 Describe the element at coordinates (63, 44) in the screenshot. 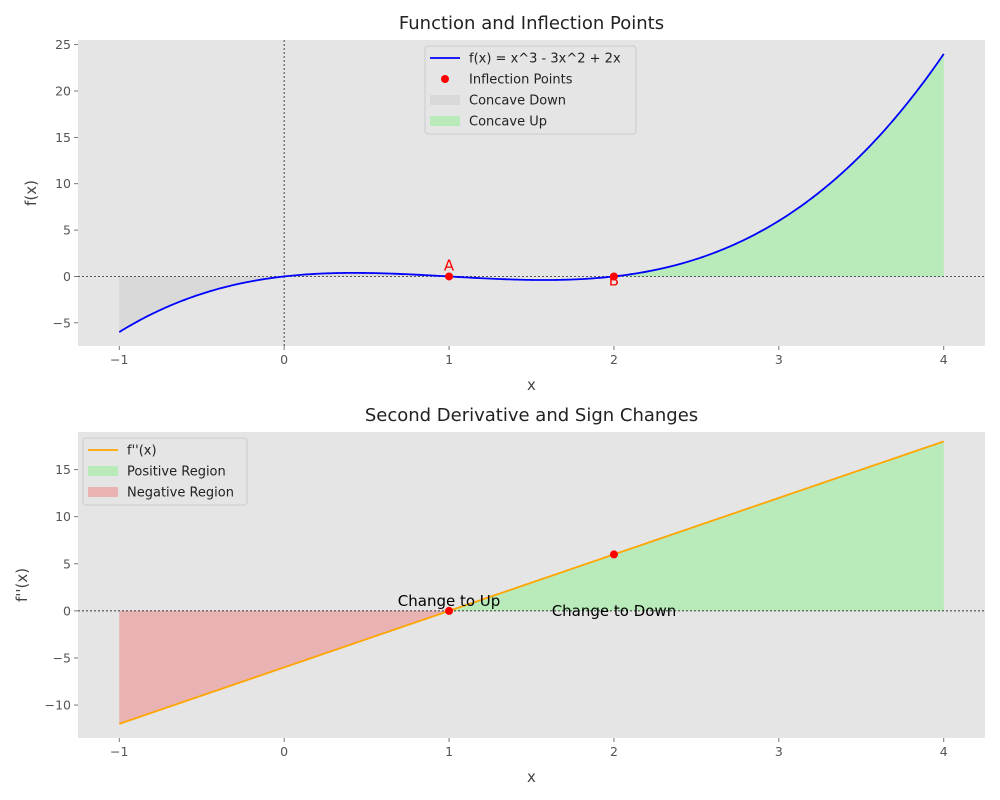

I see `y-tick-label: 25` at that location.